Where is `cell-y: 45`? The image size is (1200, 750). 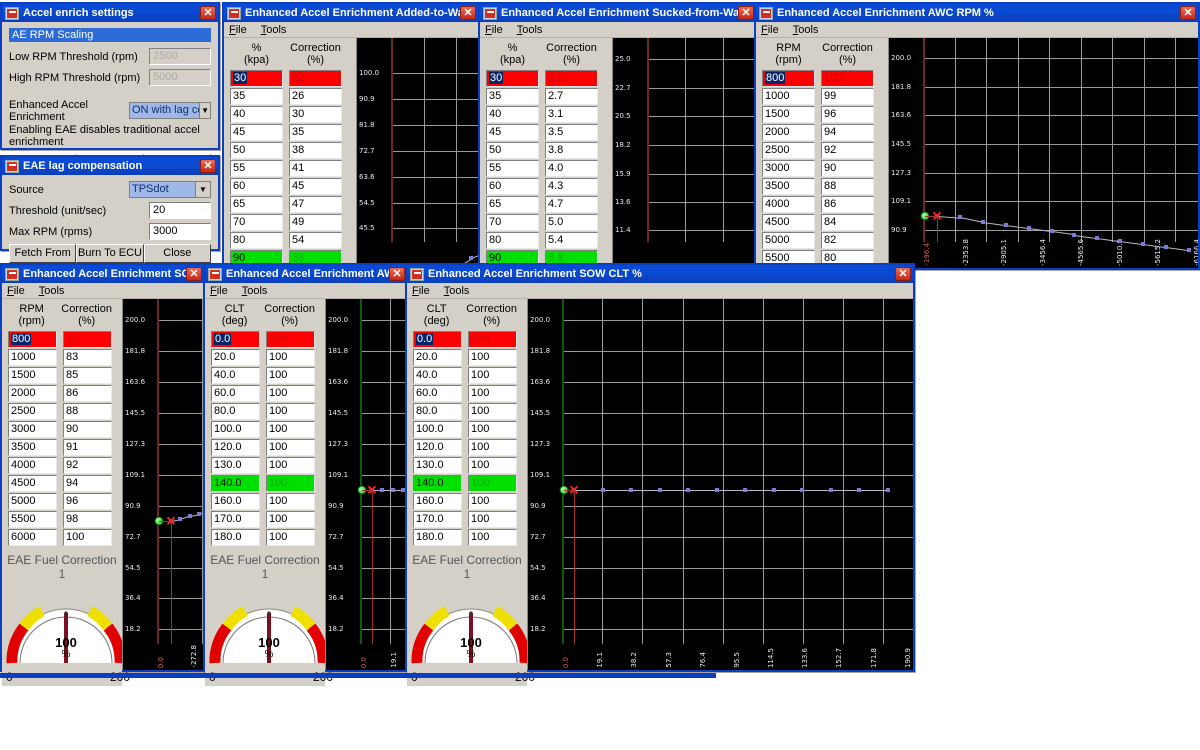
cell-y: 45 is located at coordinates (315, 186).